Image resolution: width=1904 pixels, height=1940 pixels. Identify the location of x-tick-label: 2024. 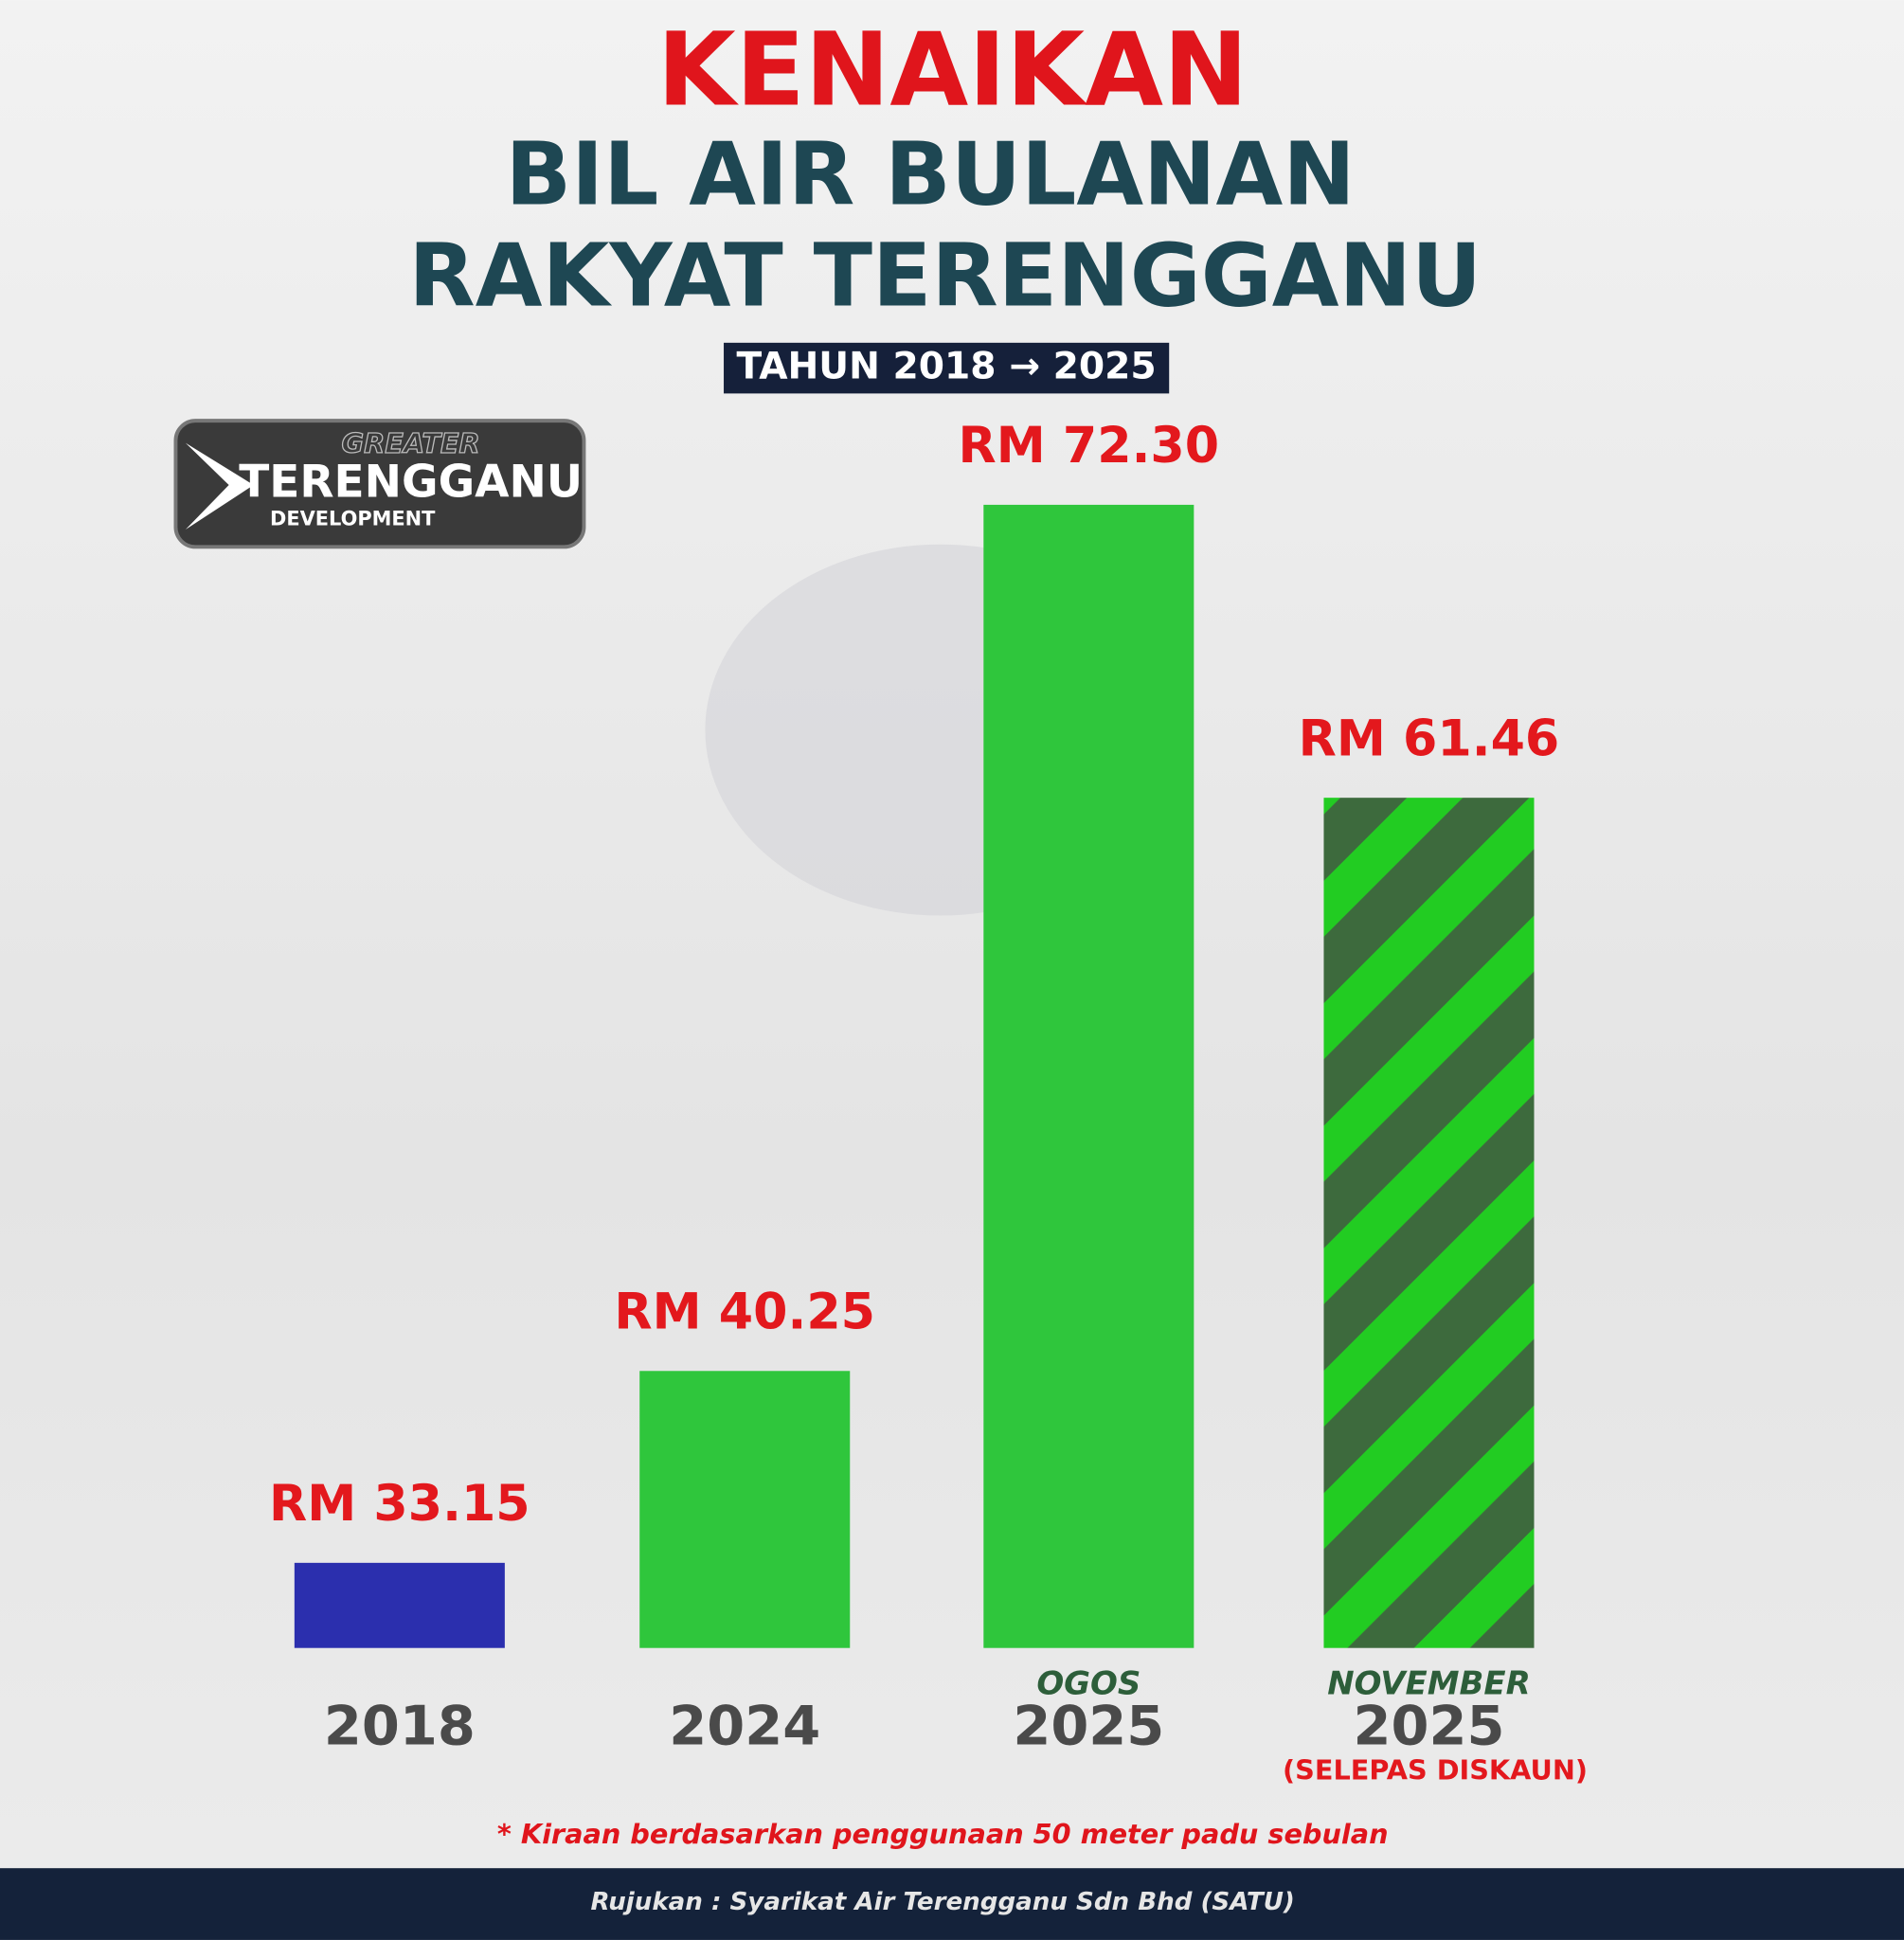
(744, 1726).